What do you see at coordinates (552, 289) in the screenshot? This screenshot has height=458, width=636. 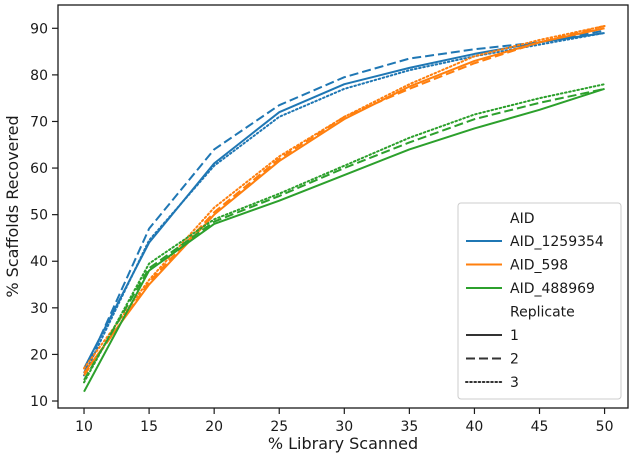 I see `legend-label: AID_488969` at bounding box center [552, 289].